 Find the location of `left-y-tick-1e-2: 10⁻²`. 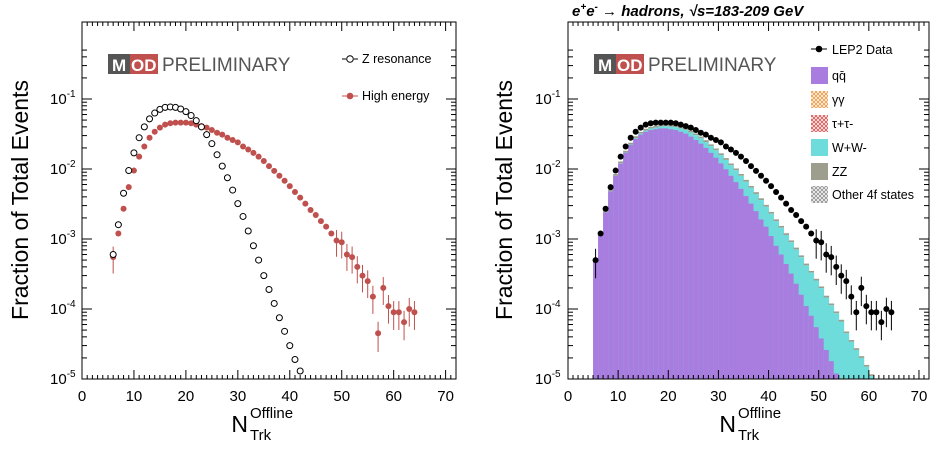

left-y-tick-1e-2: 10⁻² is located at coordinates (63, 168).